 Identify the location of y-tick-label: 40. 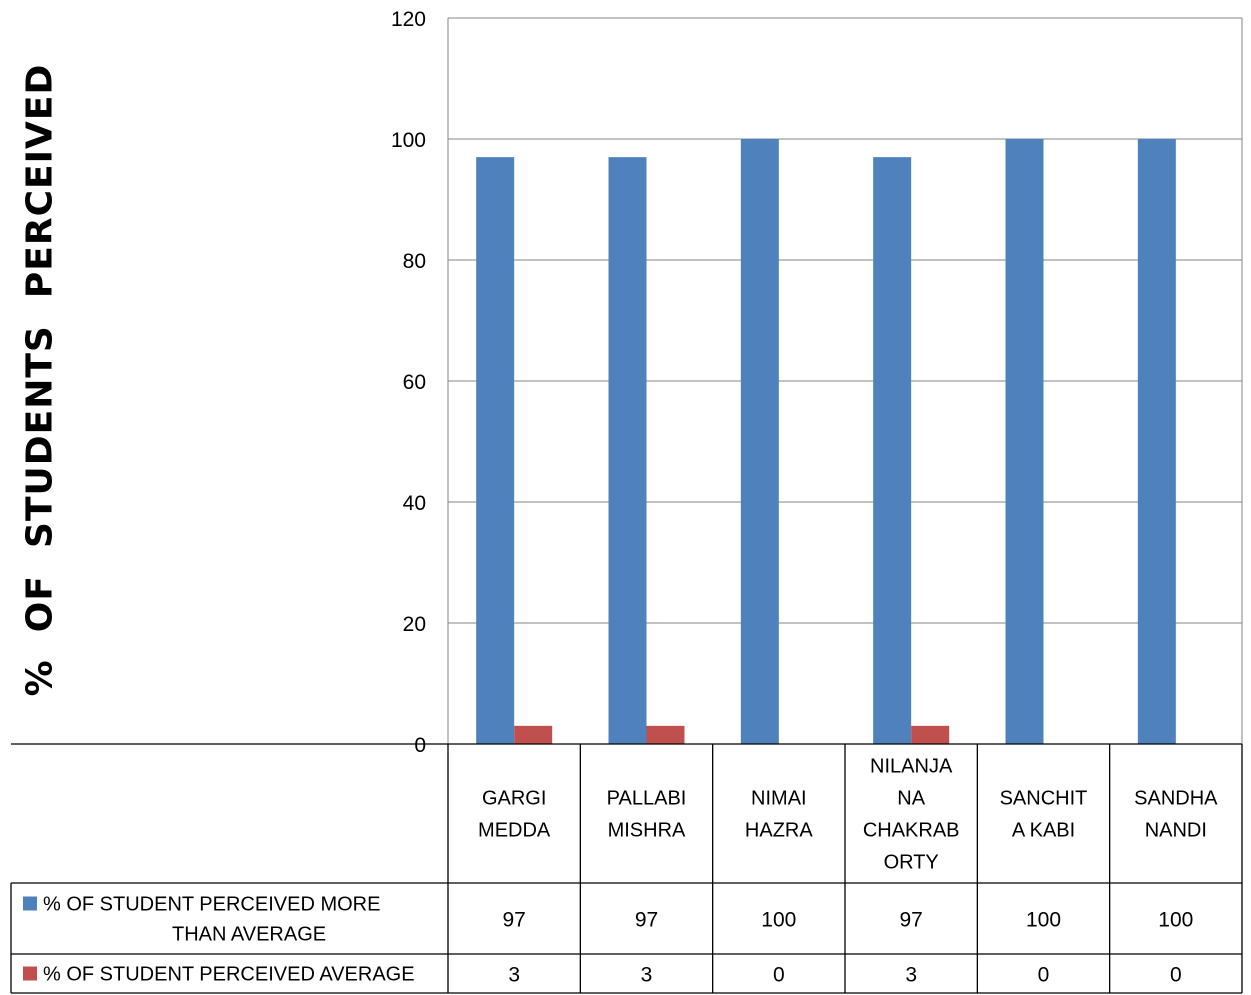
(414, 503).